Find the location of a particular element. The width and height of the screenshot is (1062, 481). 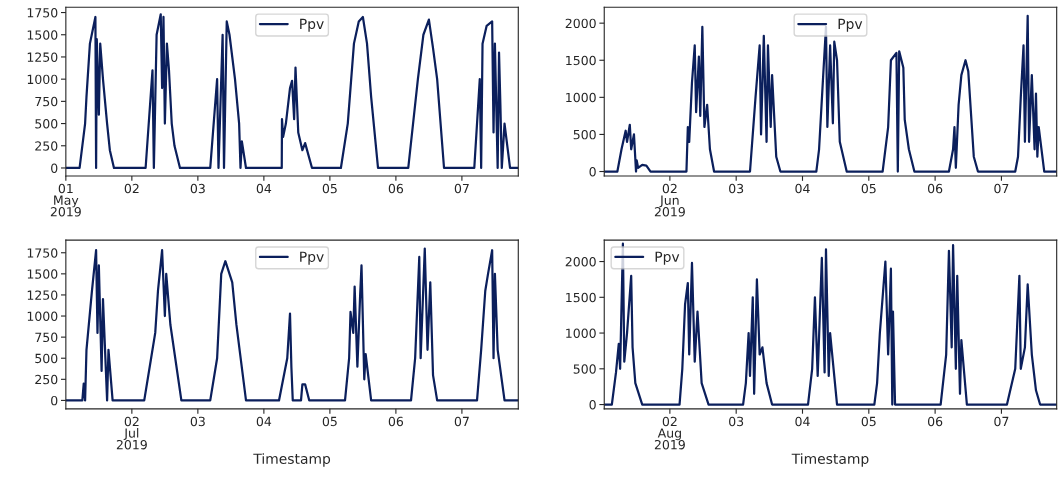

x-tick-label: 02 Jul 2019 is located at coordinates (131, 433).